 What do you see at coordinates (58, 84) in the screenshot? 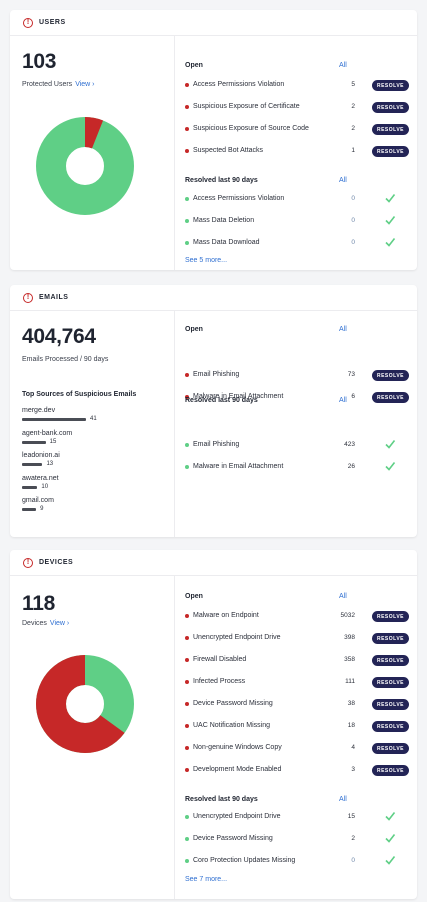
I see `protected-users-label: Protected Users View ›` at bounding box center [58, 84].